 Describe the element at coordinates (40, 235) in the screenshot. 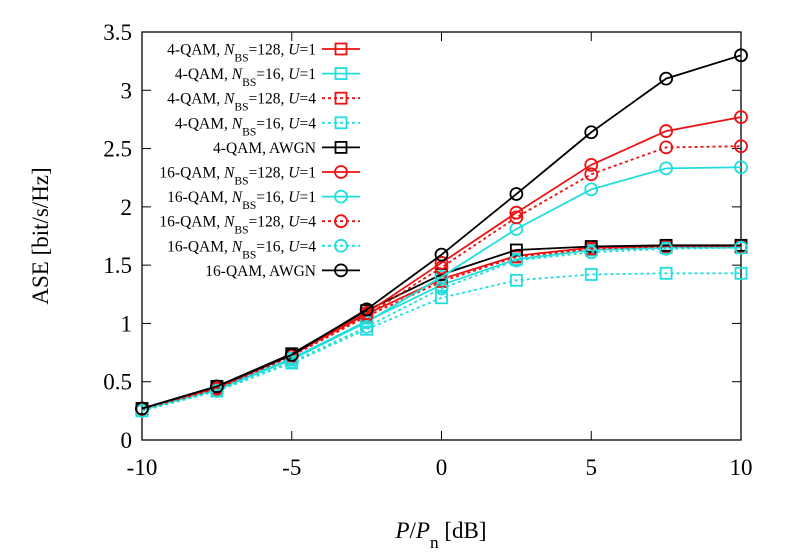

I see `y-axis-label: ASE [bit/s/Hz]` at that location.